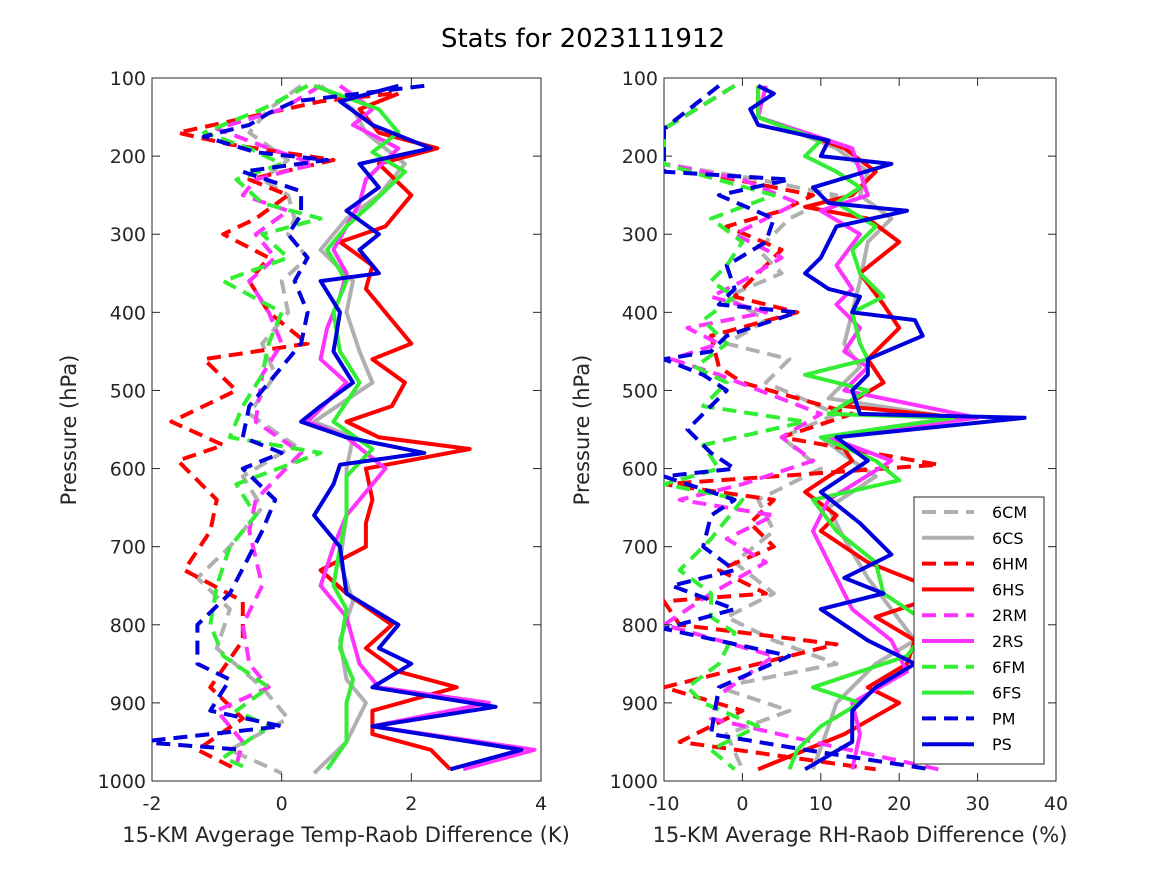 The width and height of the screenshot is (1167, 875). I want to click on left-x-tick-label: 0, so click(282, 804).